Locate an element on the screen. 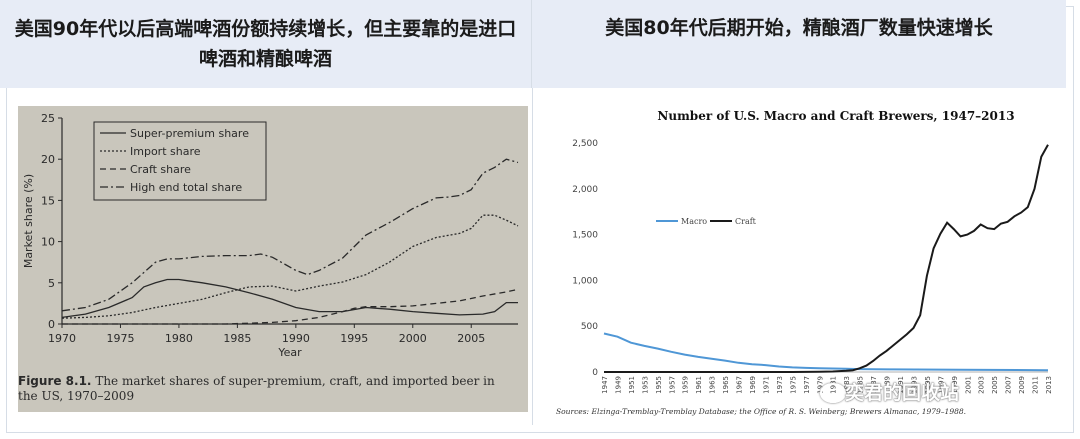 The width and height of the screenshot is (1080, 439). legend-label-craft: Craft is located at coordinates (746, 221).